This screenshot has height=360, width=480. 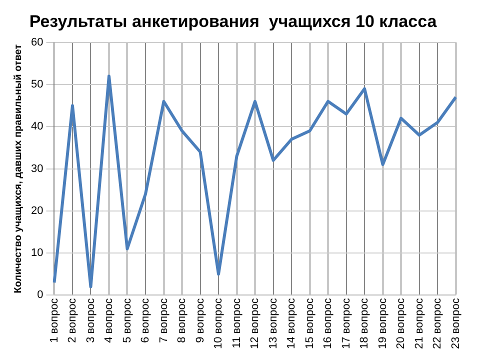 What do you see at coordinates (146, 320) in the screenshot?
I see `x-tick-label: 6 вопрос` at bounding box center [146, 320].